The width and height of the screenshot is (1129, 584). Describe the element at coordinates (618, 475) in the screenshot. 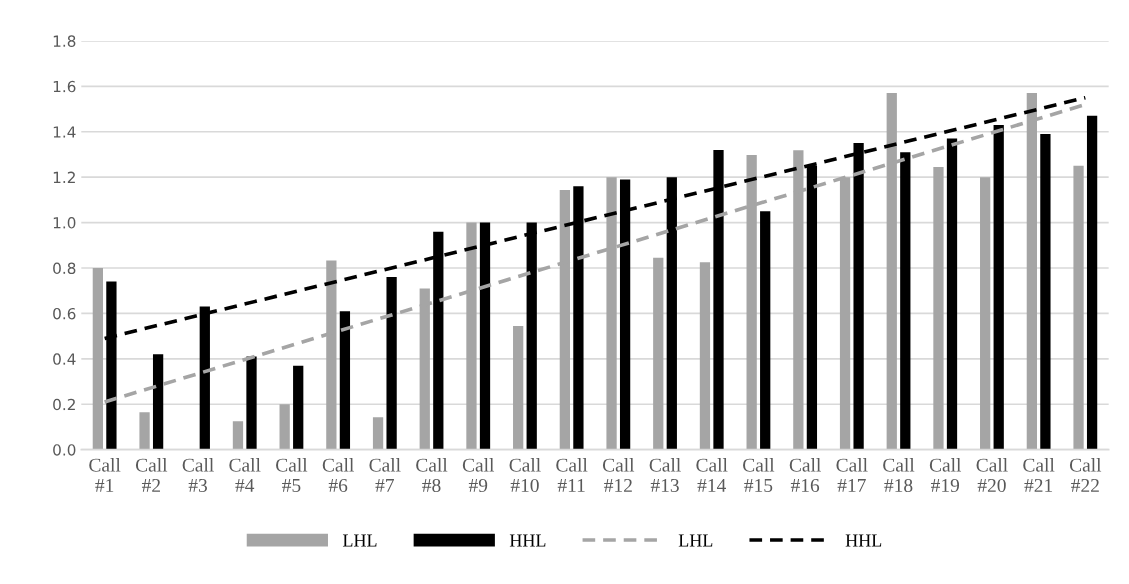

I see `x-tick-label: Call #12` at that location.